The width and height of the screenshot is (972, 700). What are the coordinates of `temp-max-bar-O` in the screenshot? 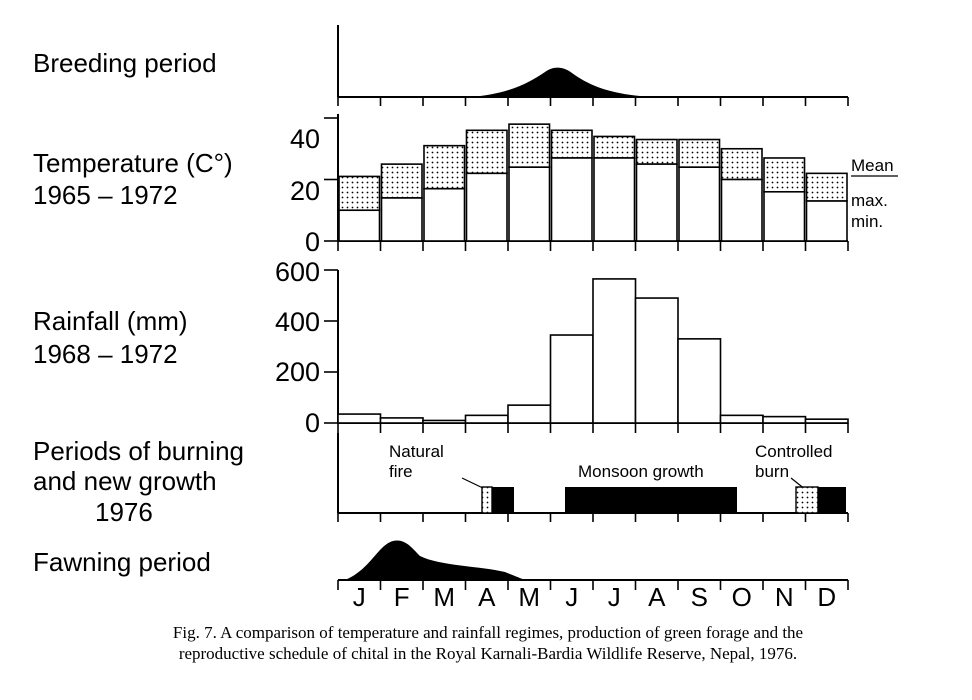 It's located at (741, 164).